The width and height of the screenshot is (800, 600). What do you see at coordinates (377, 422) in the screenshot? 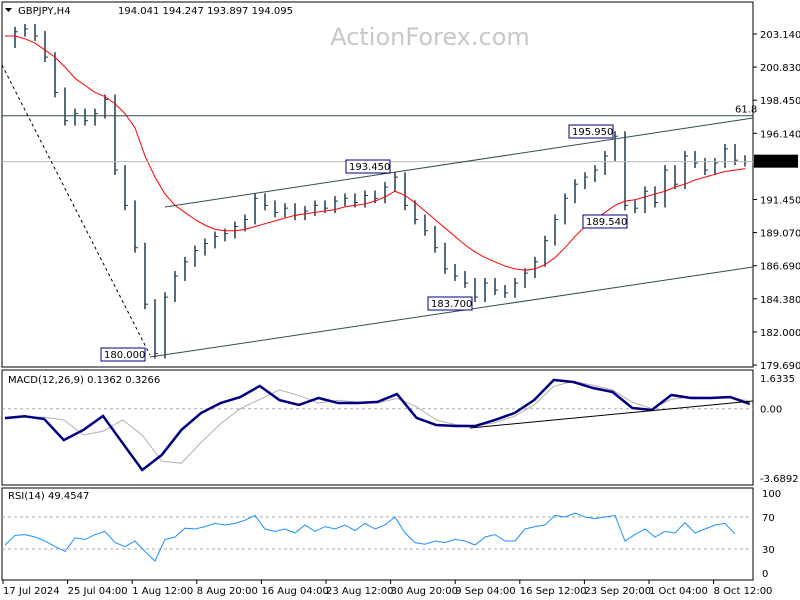
I see `macd-signal-line` at bounding box center [377, 422].